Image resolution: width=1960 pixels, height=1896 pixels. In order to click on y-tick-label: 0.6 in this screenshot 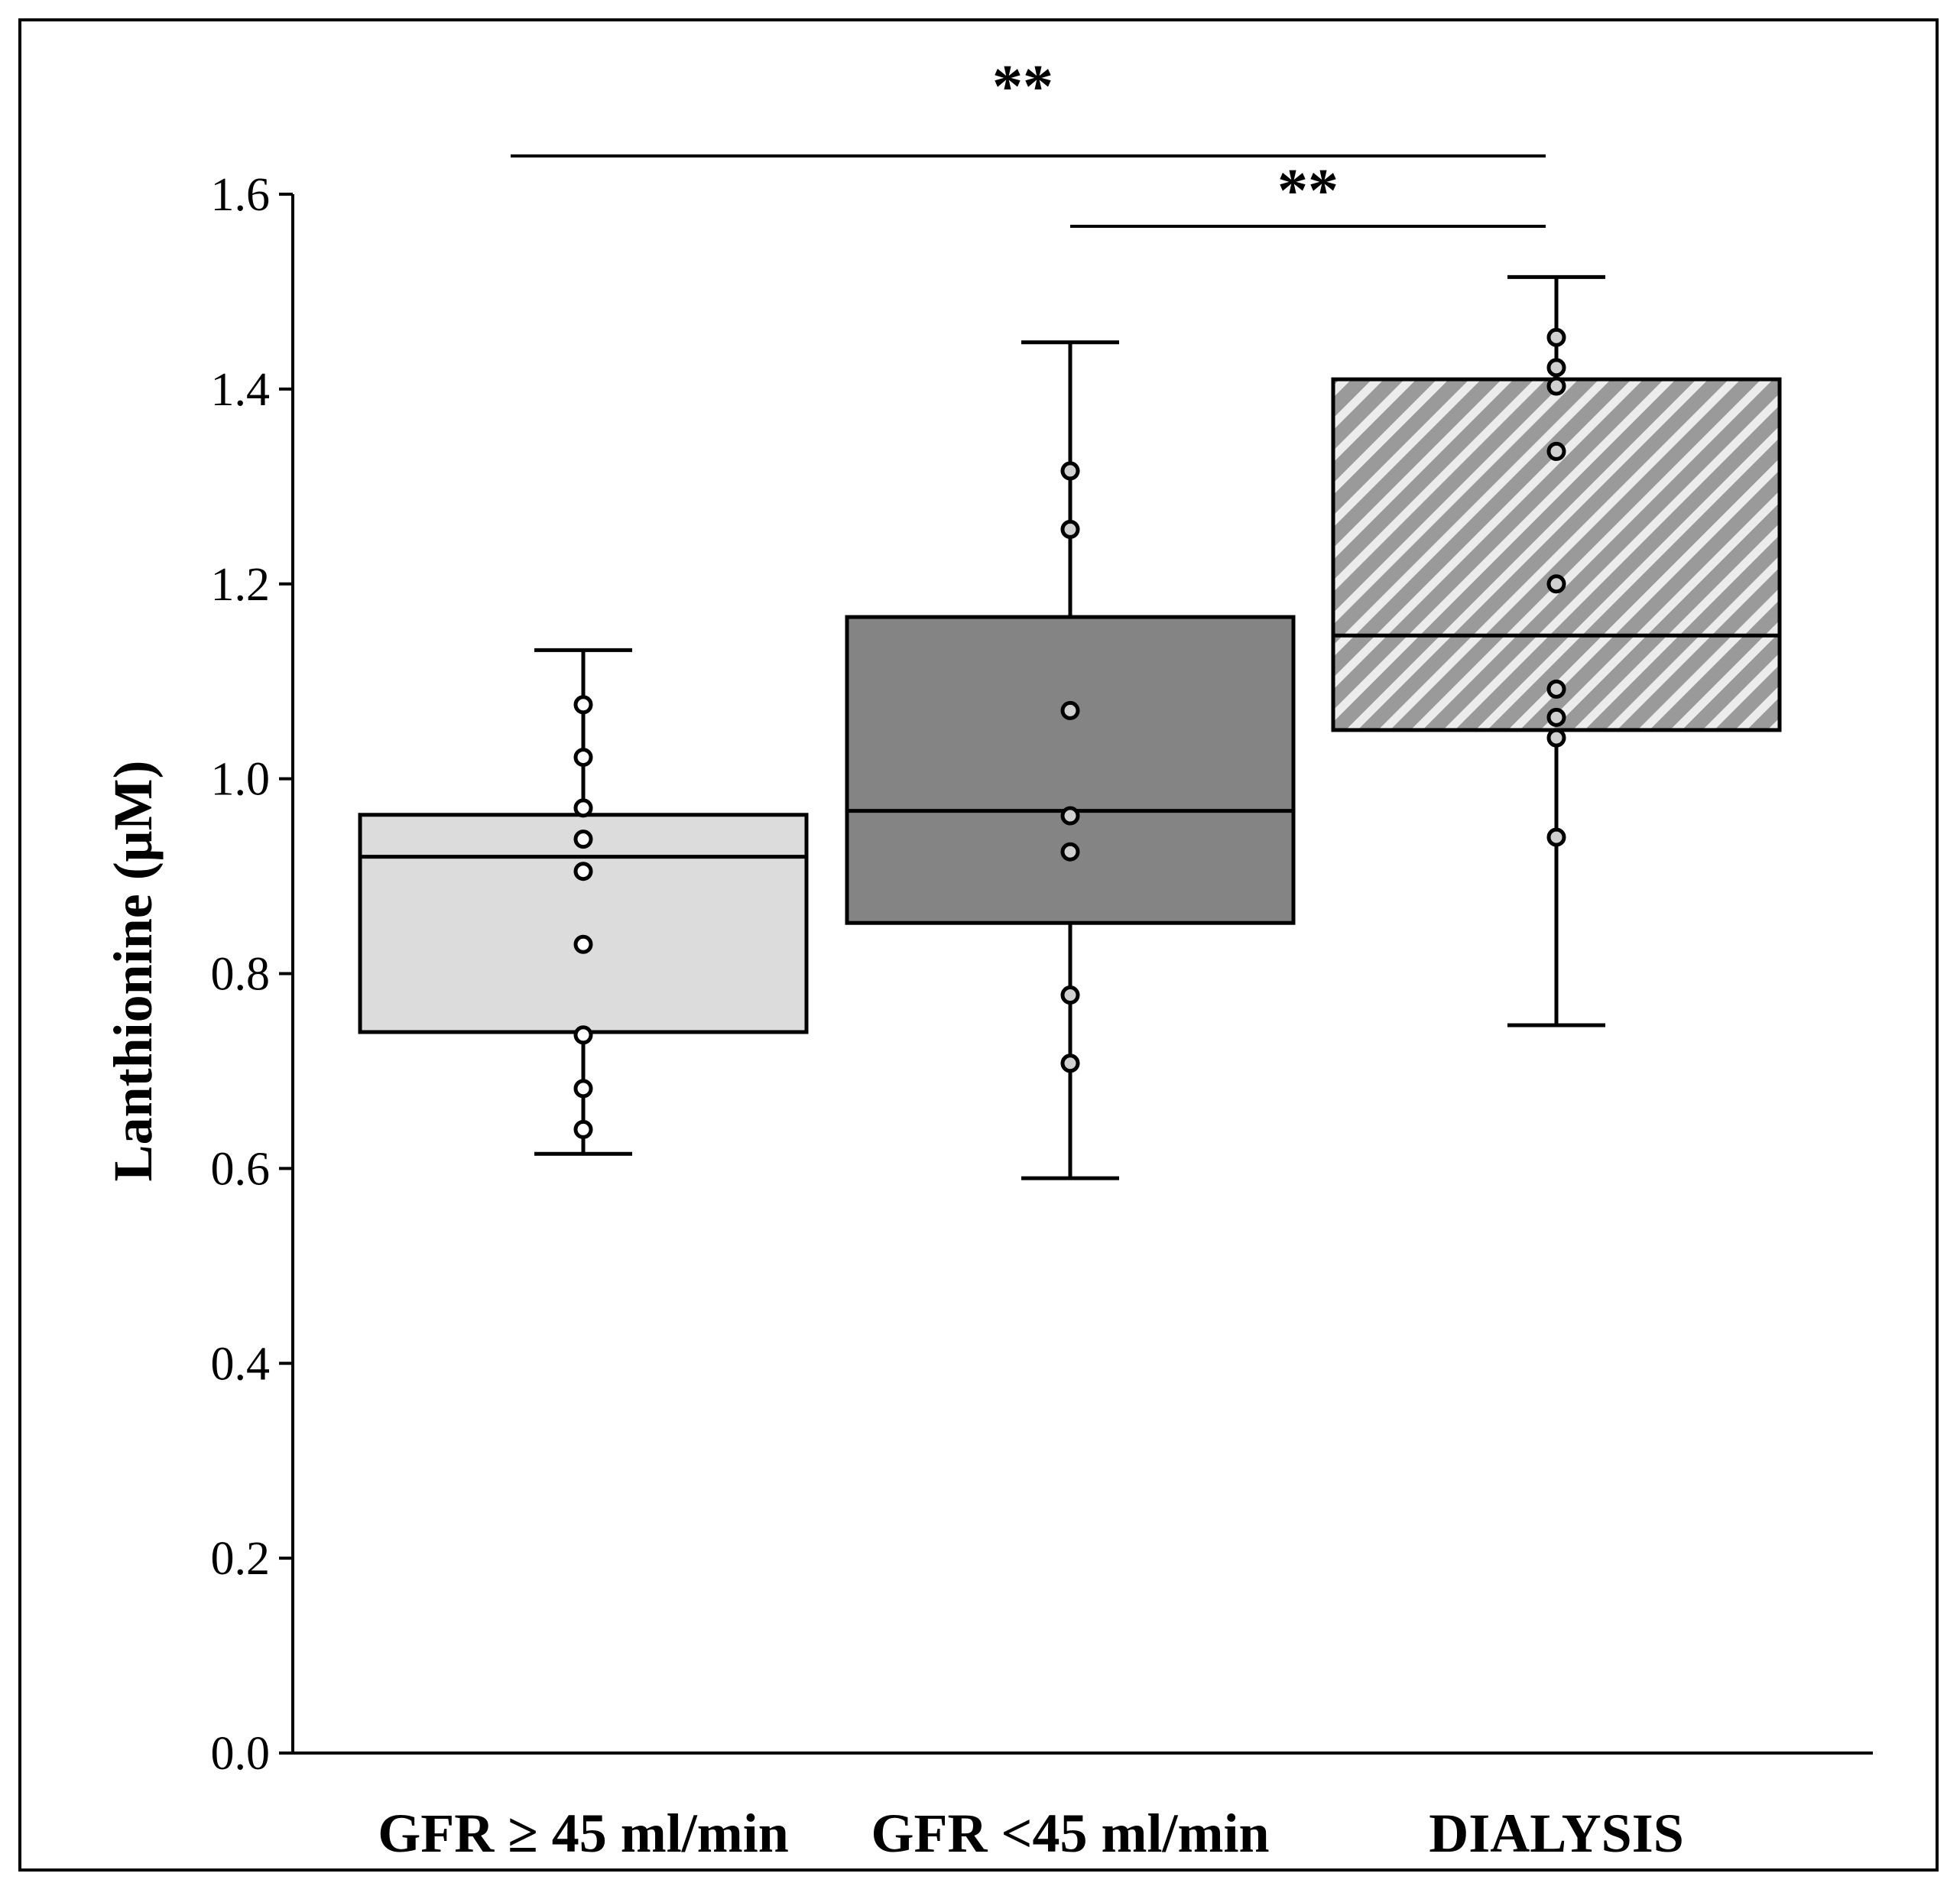, I will do `click(241, 1169)`.